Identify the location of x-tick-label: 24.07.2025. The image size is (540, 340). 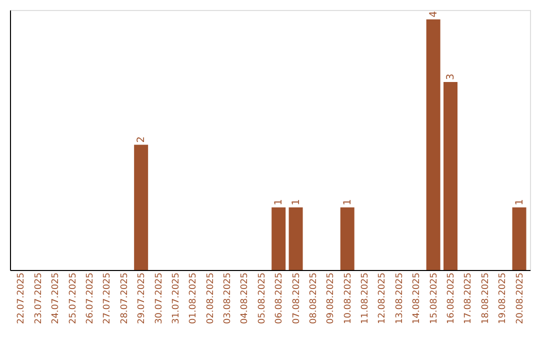
(56, 298).